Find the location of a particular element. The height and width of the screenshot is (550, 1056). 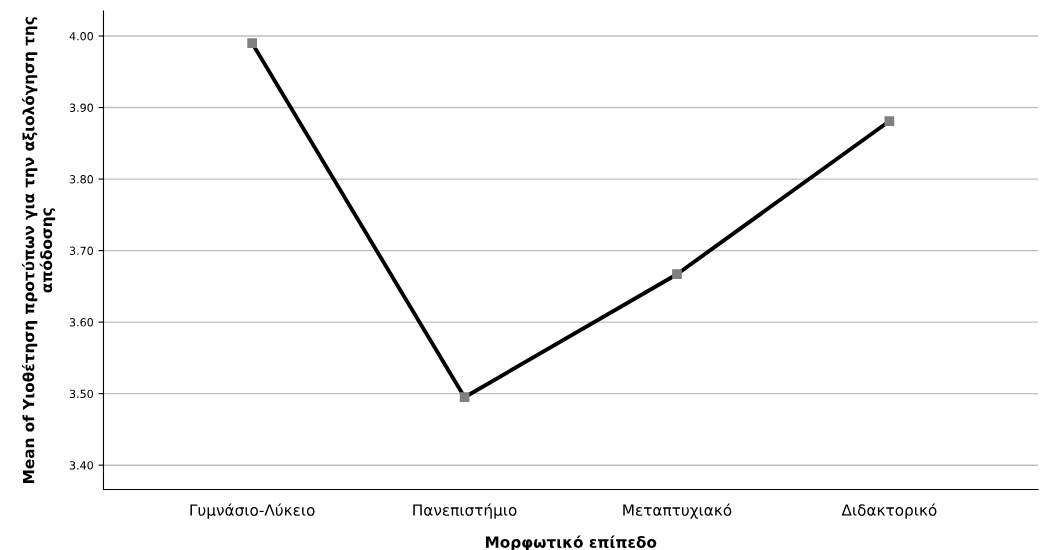

y-tick-label: 3.90 is located at coordinates (81, 107).